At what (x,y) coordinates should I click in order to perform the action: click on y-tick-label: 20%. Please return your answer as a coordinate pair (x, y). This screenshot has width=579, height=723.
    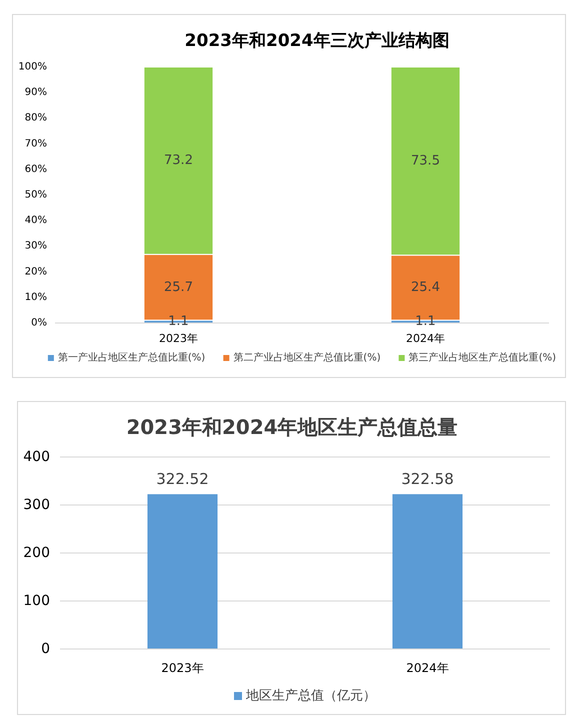
    Looking at the image, I should click on (35, 272).